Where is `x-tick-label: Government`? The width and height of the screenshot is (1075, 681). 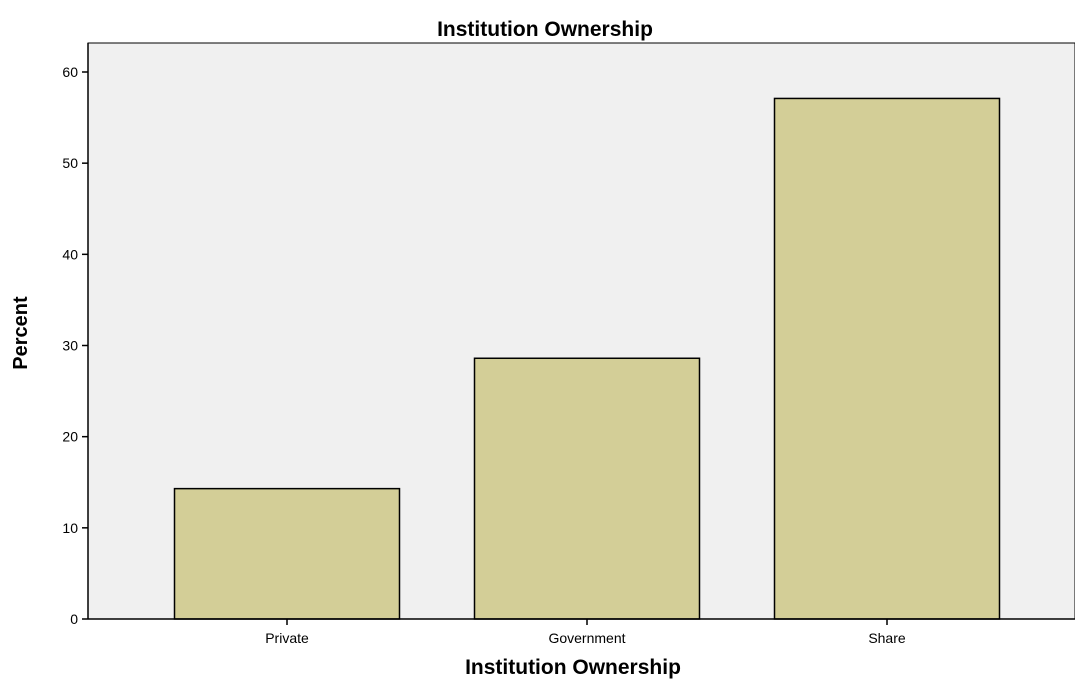
x-tick-label: Government is located at coordinates (586, 638).